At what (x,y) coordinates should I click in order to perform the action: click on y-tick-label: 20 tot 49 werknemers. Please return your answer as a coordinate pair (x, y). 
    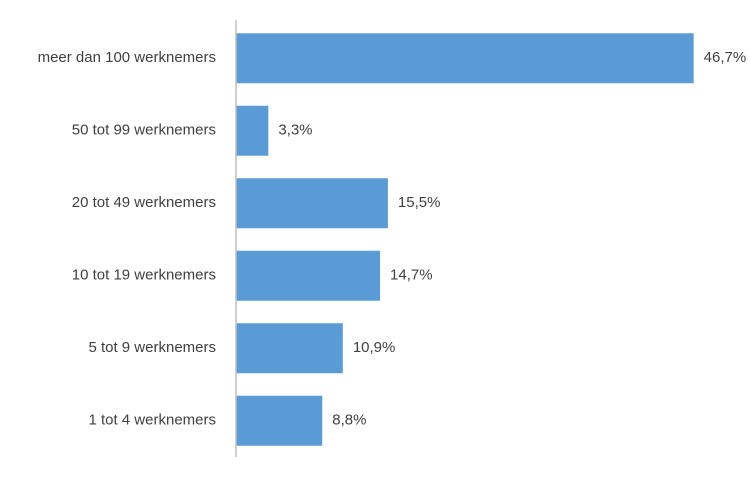
    Looking at the image, I should click on (144, 202).